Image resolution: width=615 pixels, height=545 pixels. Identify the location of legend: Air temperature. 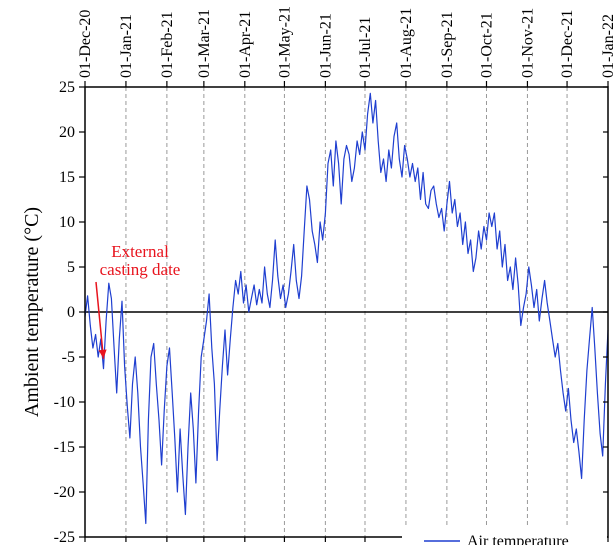
(504, 536).